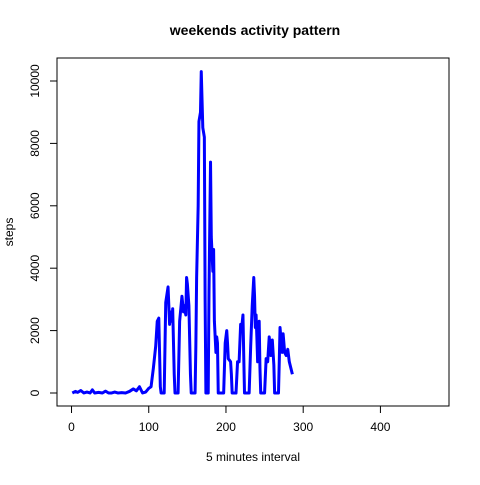  Describe the element at coordinates (35, 330) in the screenshot. I see `y-tick-label: 2000` at that location.